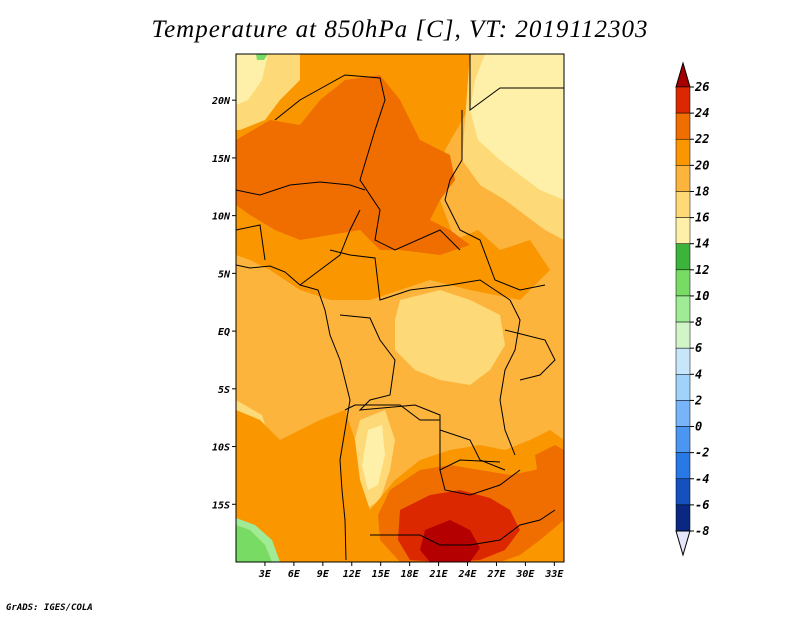  What do you see at coordinates (221, 217) in the screenshot?
I see `lat-tick-label: 10N` at bounding box center [221, 217].